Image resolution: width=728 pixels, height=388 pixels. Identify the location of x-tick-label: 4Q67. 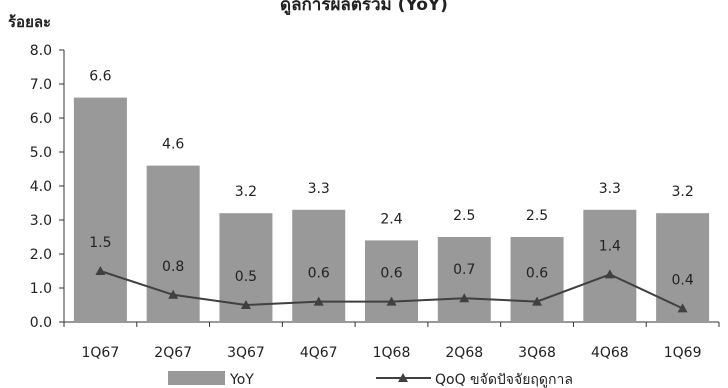
(319, 353).